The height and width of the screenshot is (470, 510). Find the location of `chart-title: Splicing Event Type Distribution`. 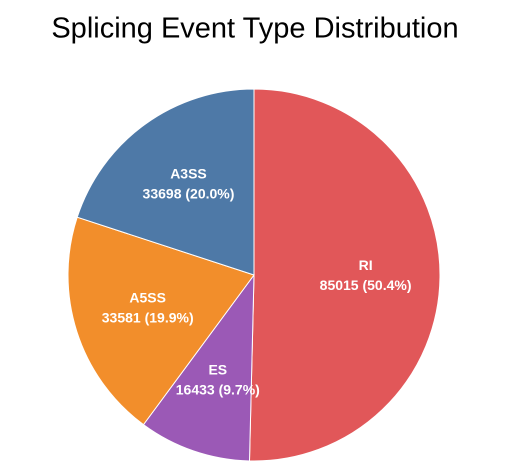

chart-title: Splicing Event Type Distribution is located at coordinates (254, 29).